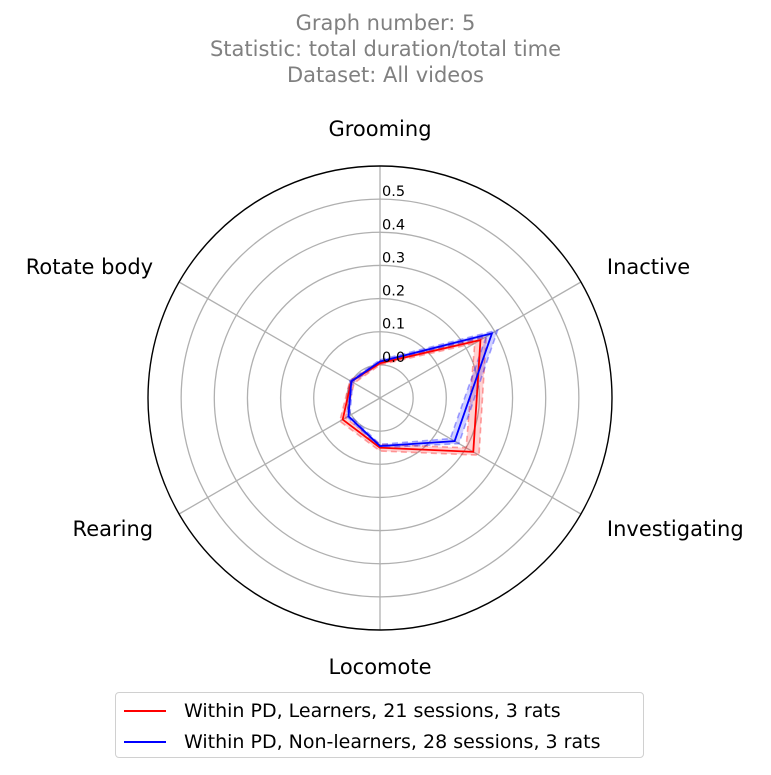  I want to click on radial-tick-labels: 0.0 0.1 0.2 0.3 0.4 0.5, so click(393, 275).